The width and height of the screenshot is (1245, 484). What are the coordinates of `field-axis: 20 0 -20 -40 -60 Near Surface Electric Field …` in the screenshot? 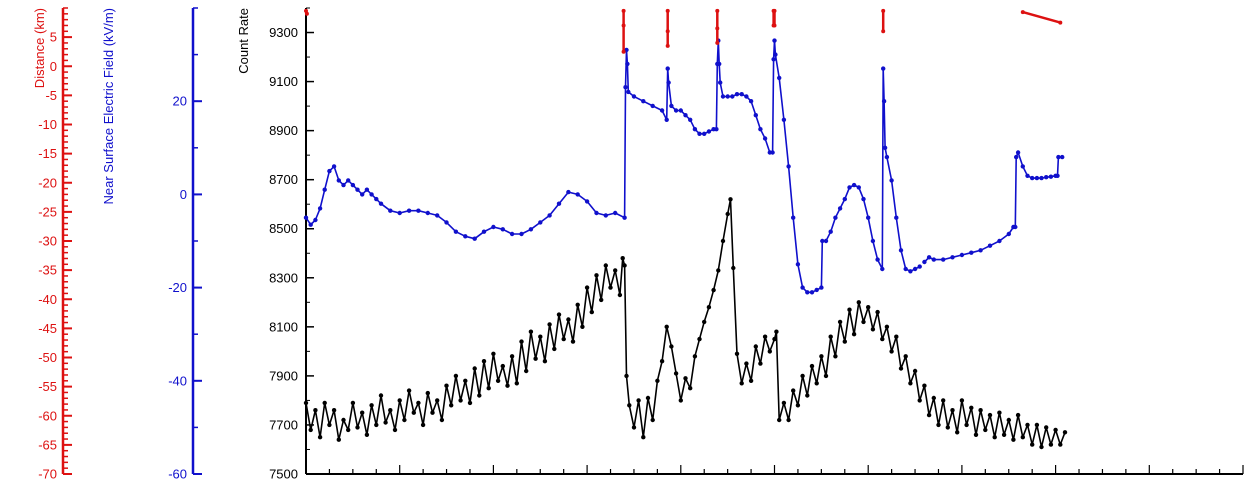 It's located at (151, 244).